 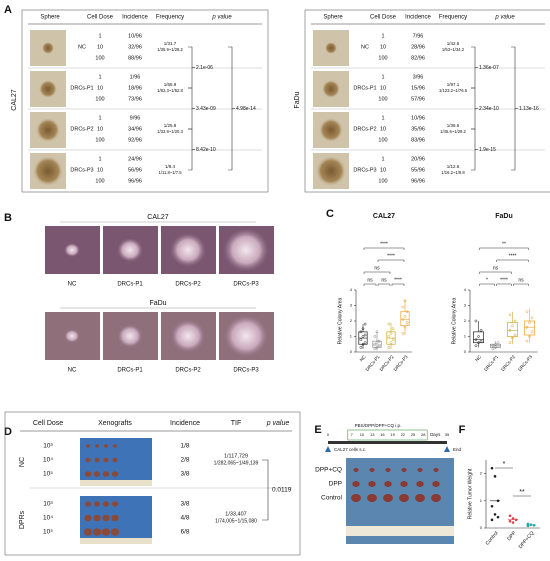 I want to click on incidence: 92/96, so click(x=135, y=140).